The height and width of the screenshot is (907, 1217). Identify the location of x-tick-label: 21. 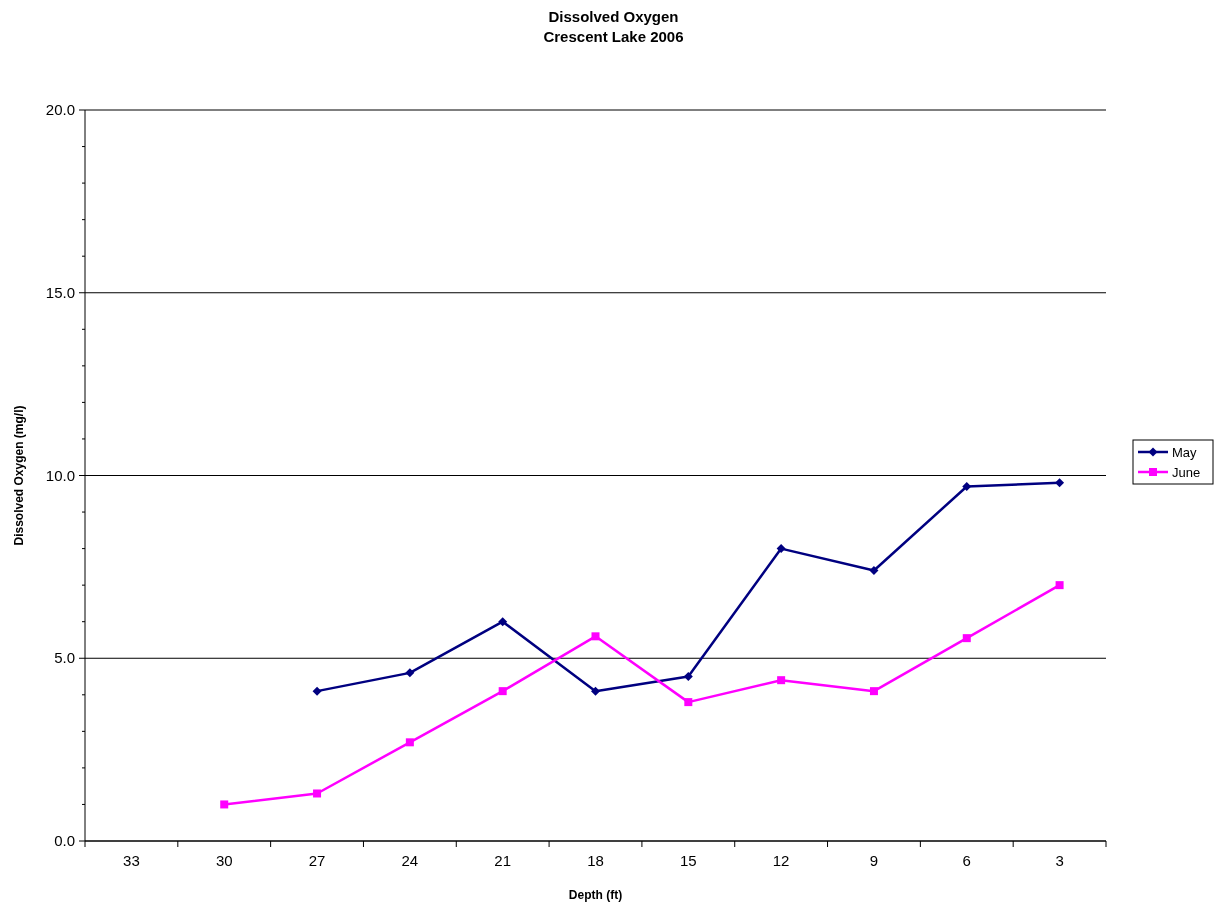
(503, 860).